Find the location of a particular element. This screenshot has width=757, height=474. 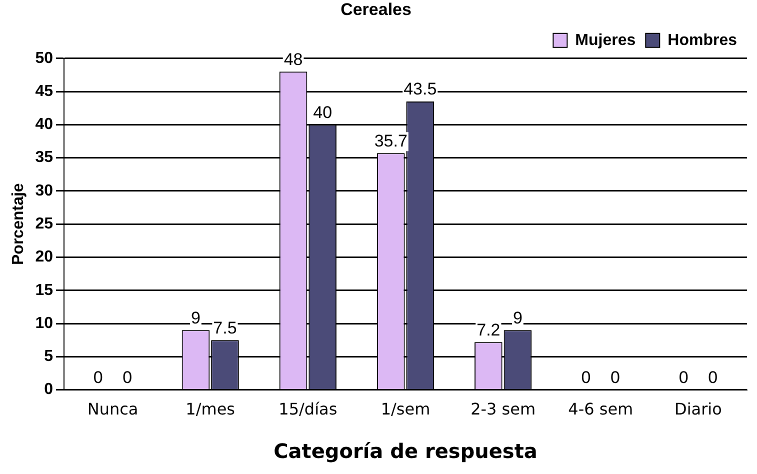

x-tick-label: Diario is located at coordinates (698, 409).